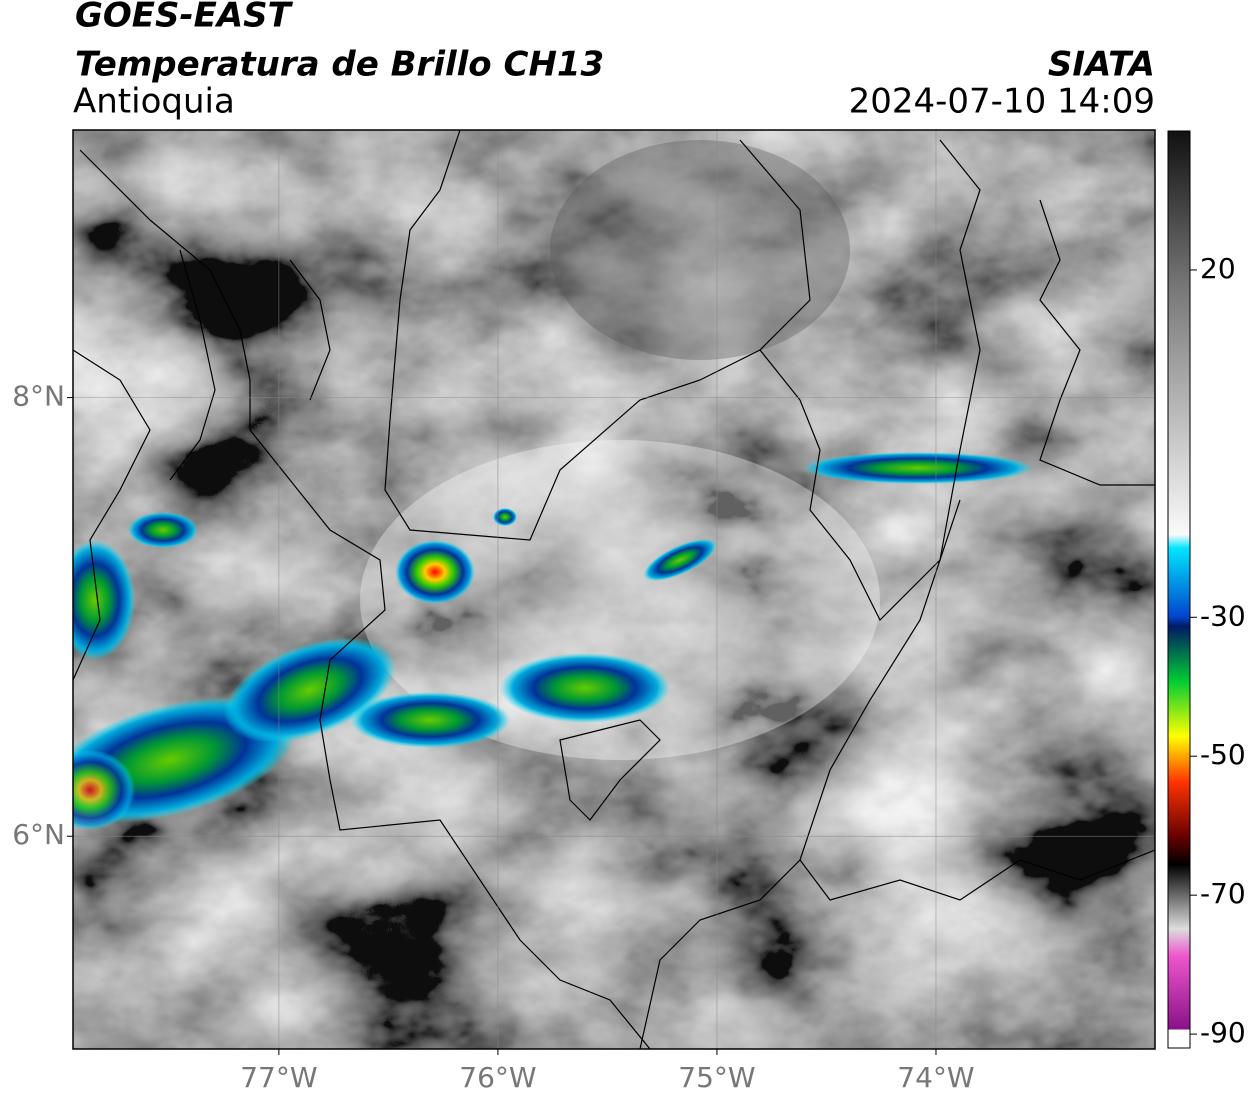  I want to click on colorbar-tick-label: -90, so click(1223, 1032).